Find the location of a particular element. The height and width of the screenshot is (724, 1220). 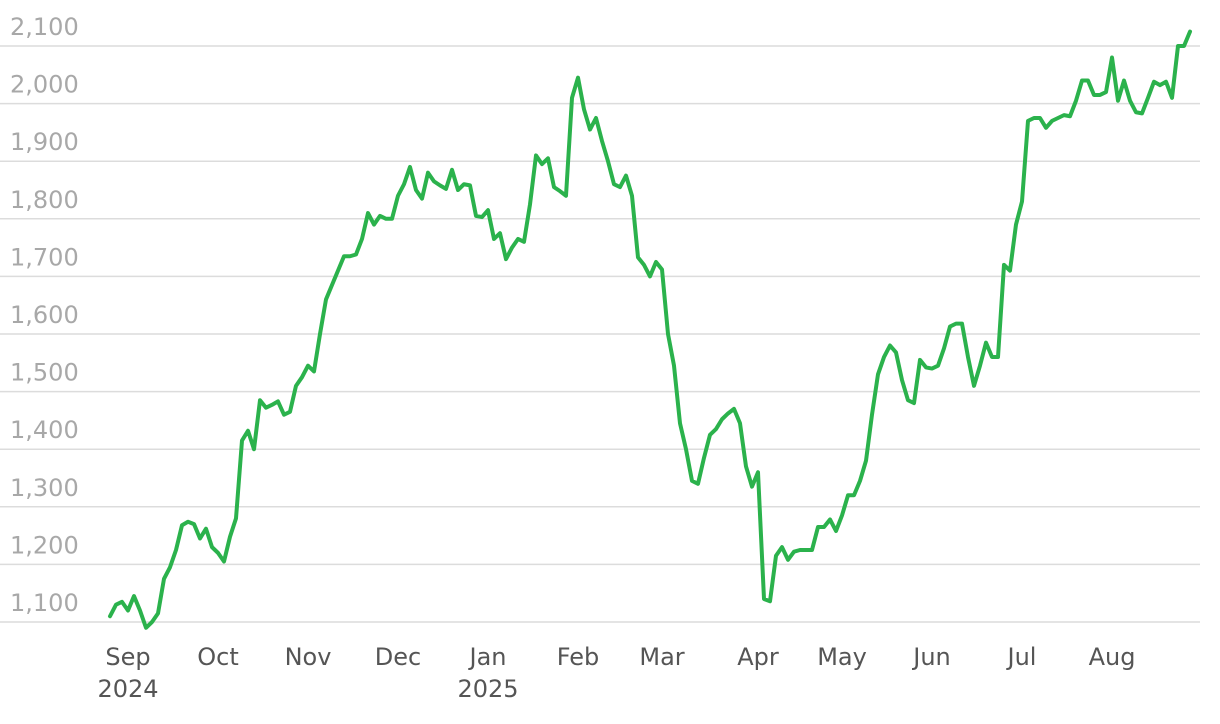

y-tick-label: 1,100 is located at coordinates (44, 603).